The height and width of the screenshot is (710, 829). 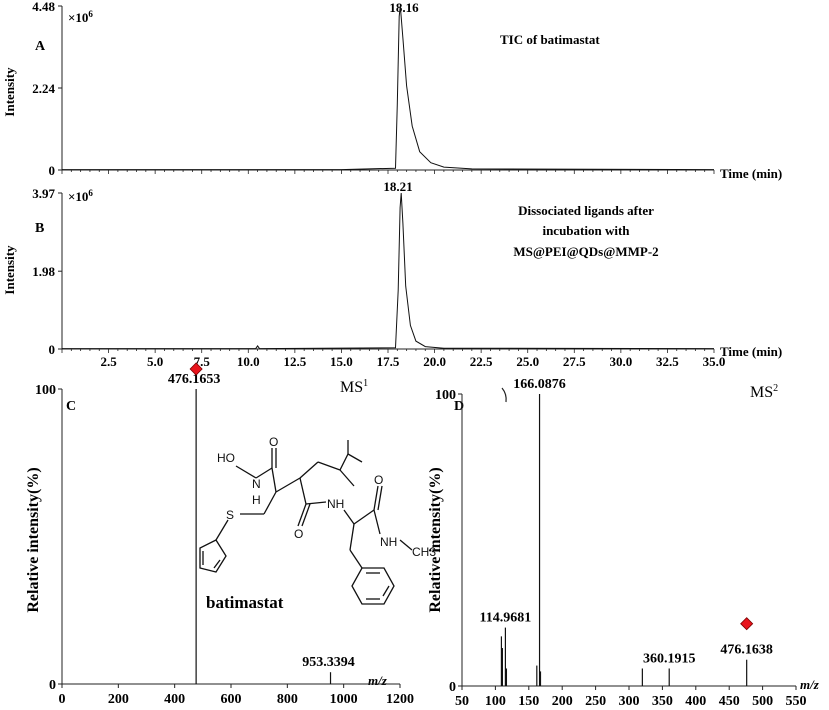 What do you see at coordinates (294, 361) in the screenshot?
I see `panel-b-x-tick-label: 12.5` at bounding box center [294, 361].